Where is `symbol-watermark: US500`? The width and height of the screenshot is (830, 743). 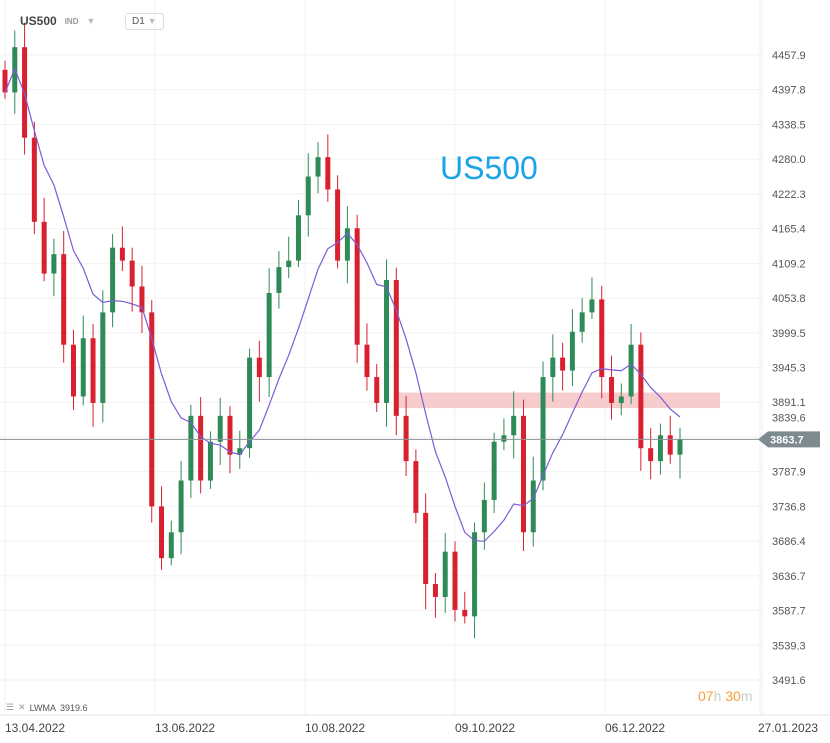
symbol-watermark: US500 is located at coordinates (489, 168).